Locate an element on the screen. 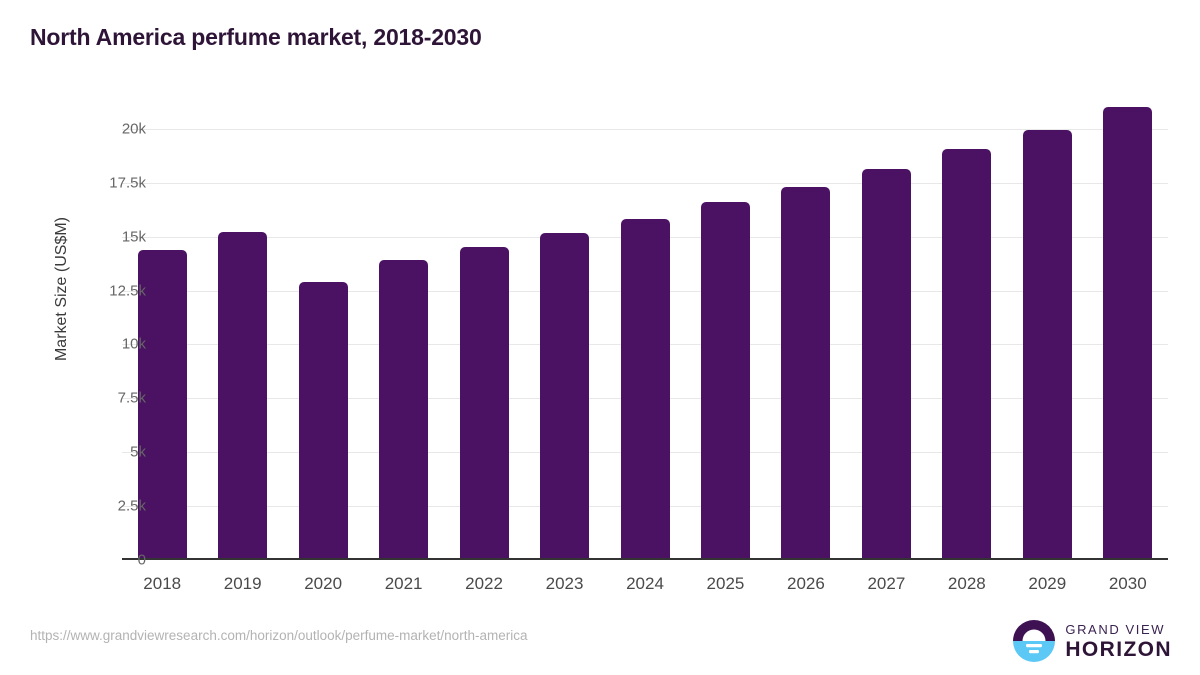 Image resolution: width=1200 pixels, height=675 pixels. bar-2022 is located at coordinates (484, 403).